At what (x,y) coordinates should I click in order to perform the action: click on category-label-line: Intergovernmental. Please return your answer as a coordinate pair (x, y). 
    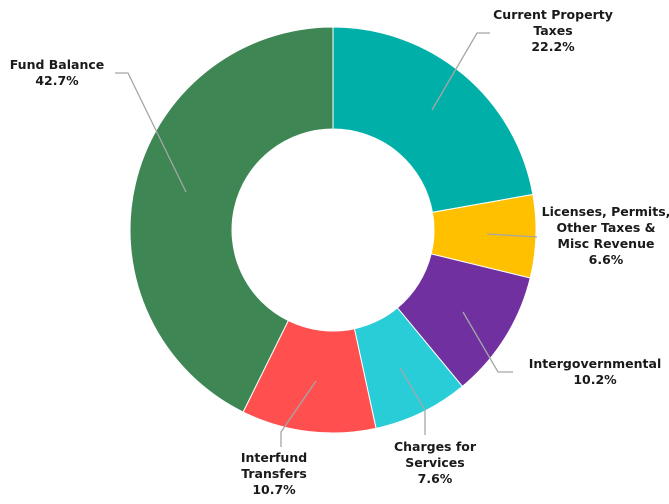
    Looking at the image, I should click on (595, 363).